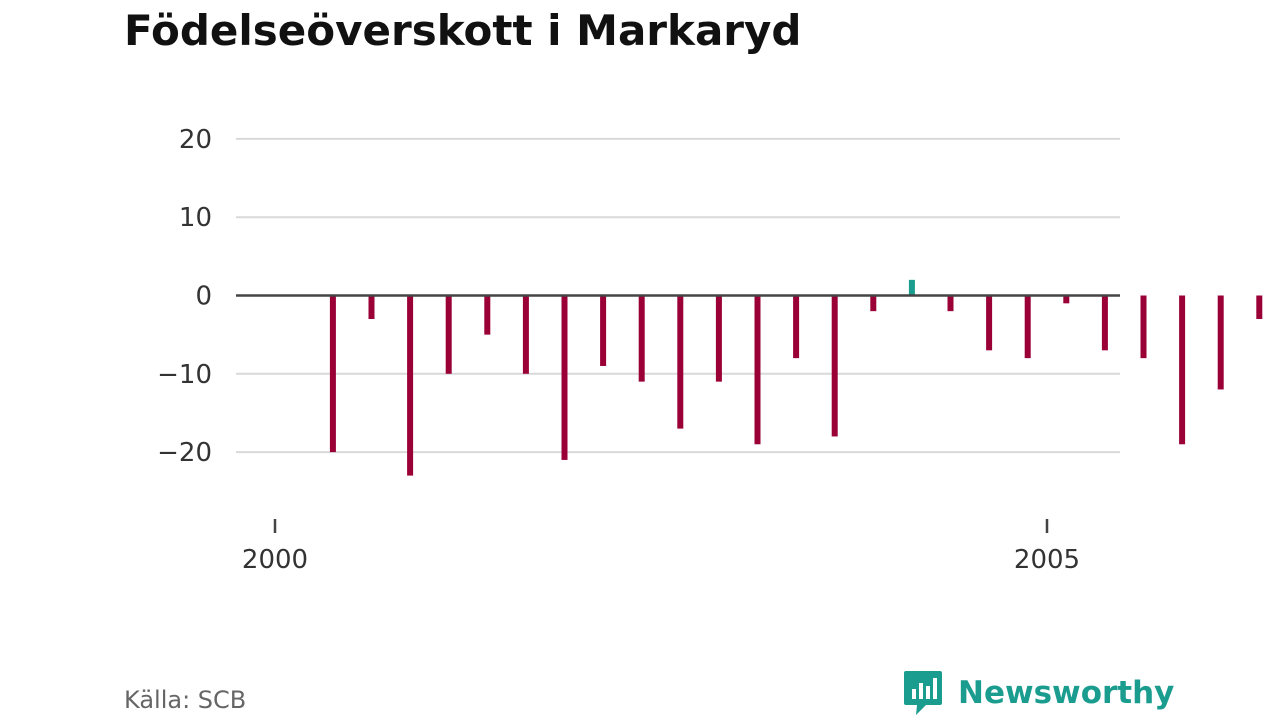  What do you see at coordinates (184, 375) in the screenshot?
I see `y-tick-label: −10` at bounding box center [184, 375].